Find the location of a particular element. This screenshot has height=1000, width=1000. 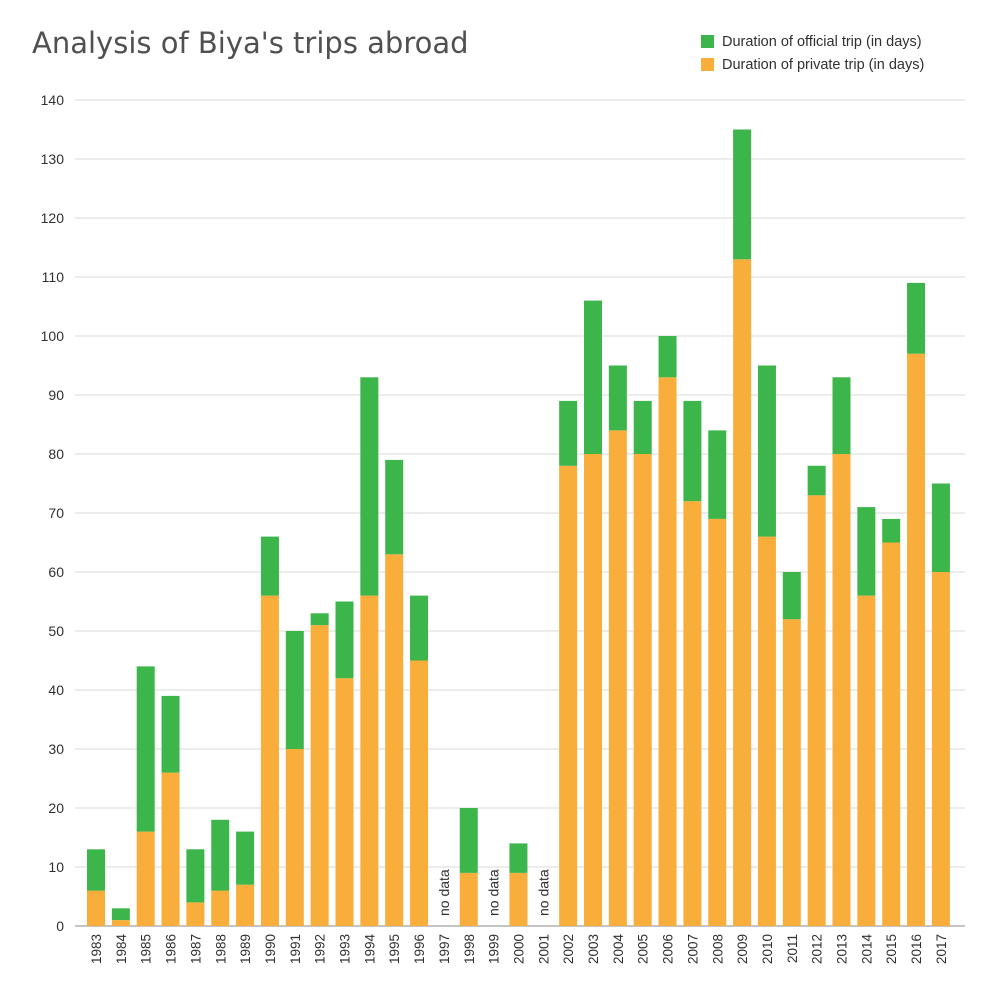

y-tick-label-110: 110 is located at coordinates (53, 277).